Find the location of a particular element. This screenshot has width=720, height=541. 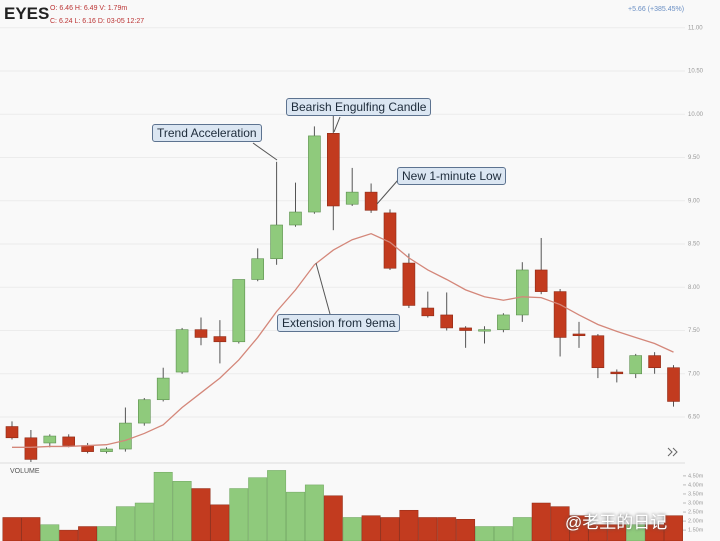

y-tick-label: 3.50m is located at coordinates (696, 494).